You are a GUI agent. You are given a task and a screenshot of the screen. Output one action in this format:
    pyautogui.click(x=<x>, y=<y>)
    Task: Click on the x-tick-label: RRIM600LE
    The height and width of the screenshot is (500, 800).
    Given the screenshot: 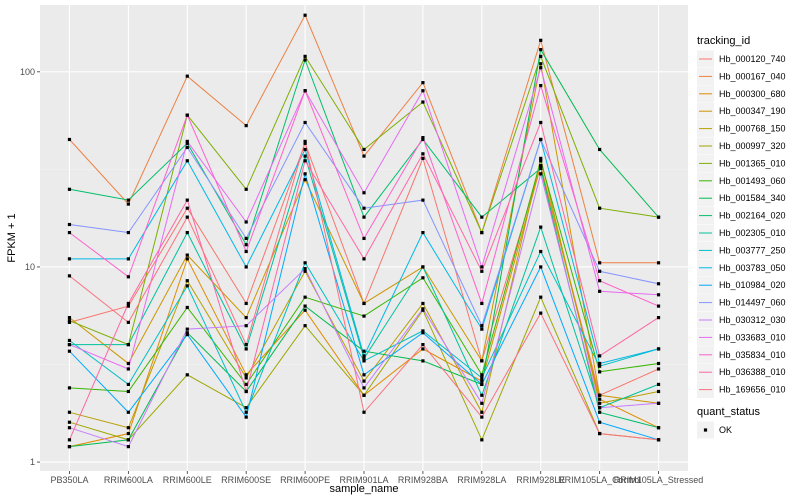 What is the action you would take?
    pyautogui.click(x=187, y=480)
    